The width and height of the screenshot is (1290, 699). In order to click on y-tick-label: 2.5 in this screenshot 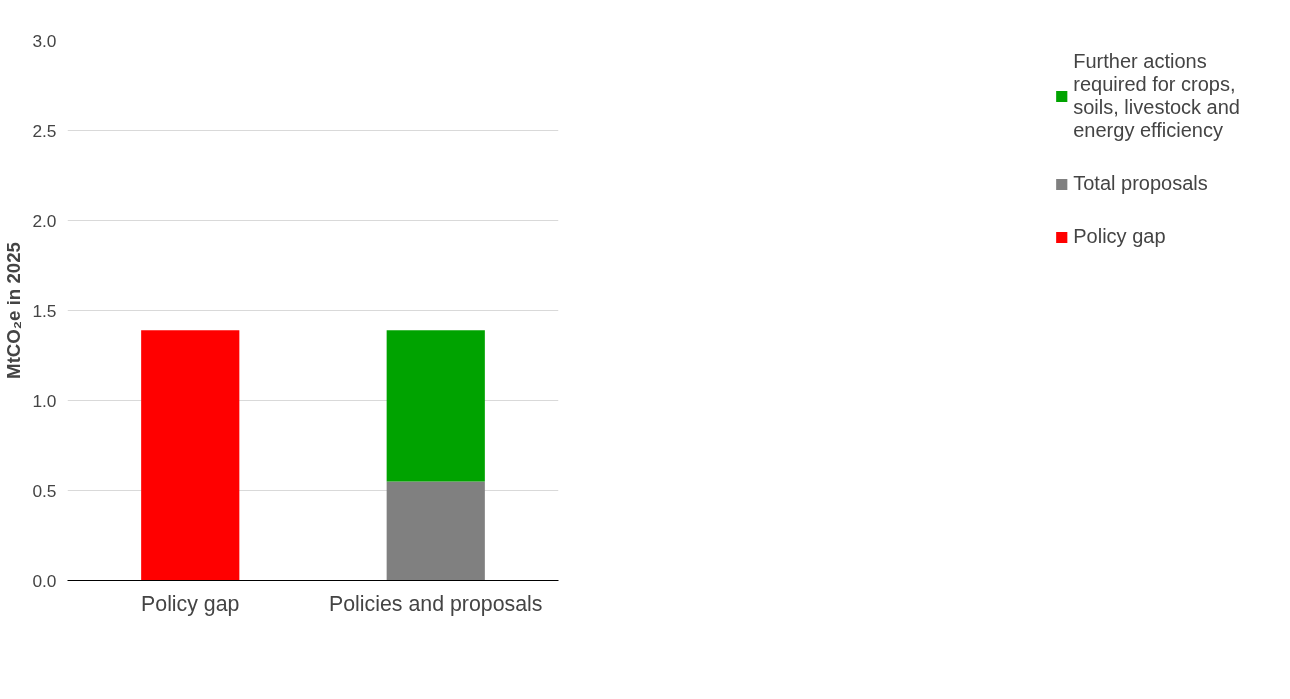, I will do `click(44, 130)`.